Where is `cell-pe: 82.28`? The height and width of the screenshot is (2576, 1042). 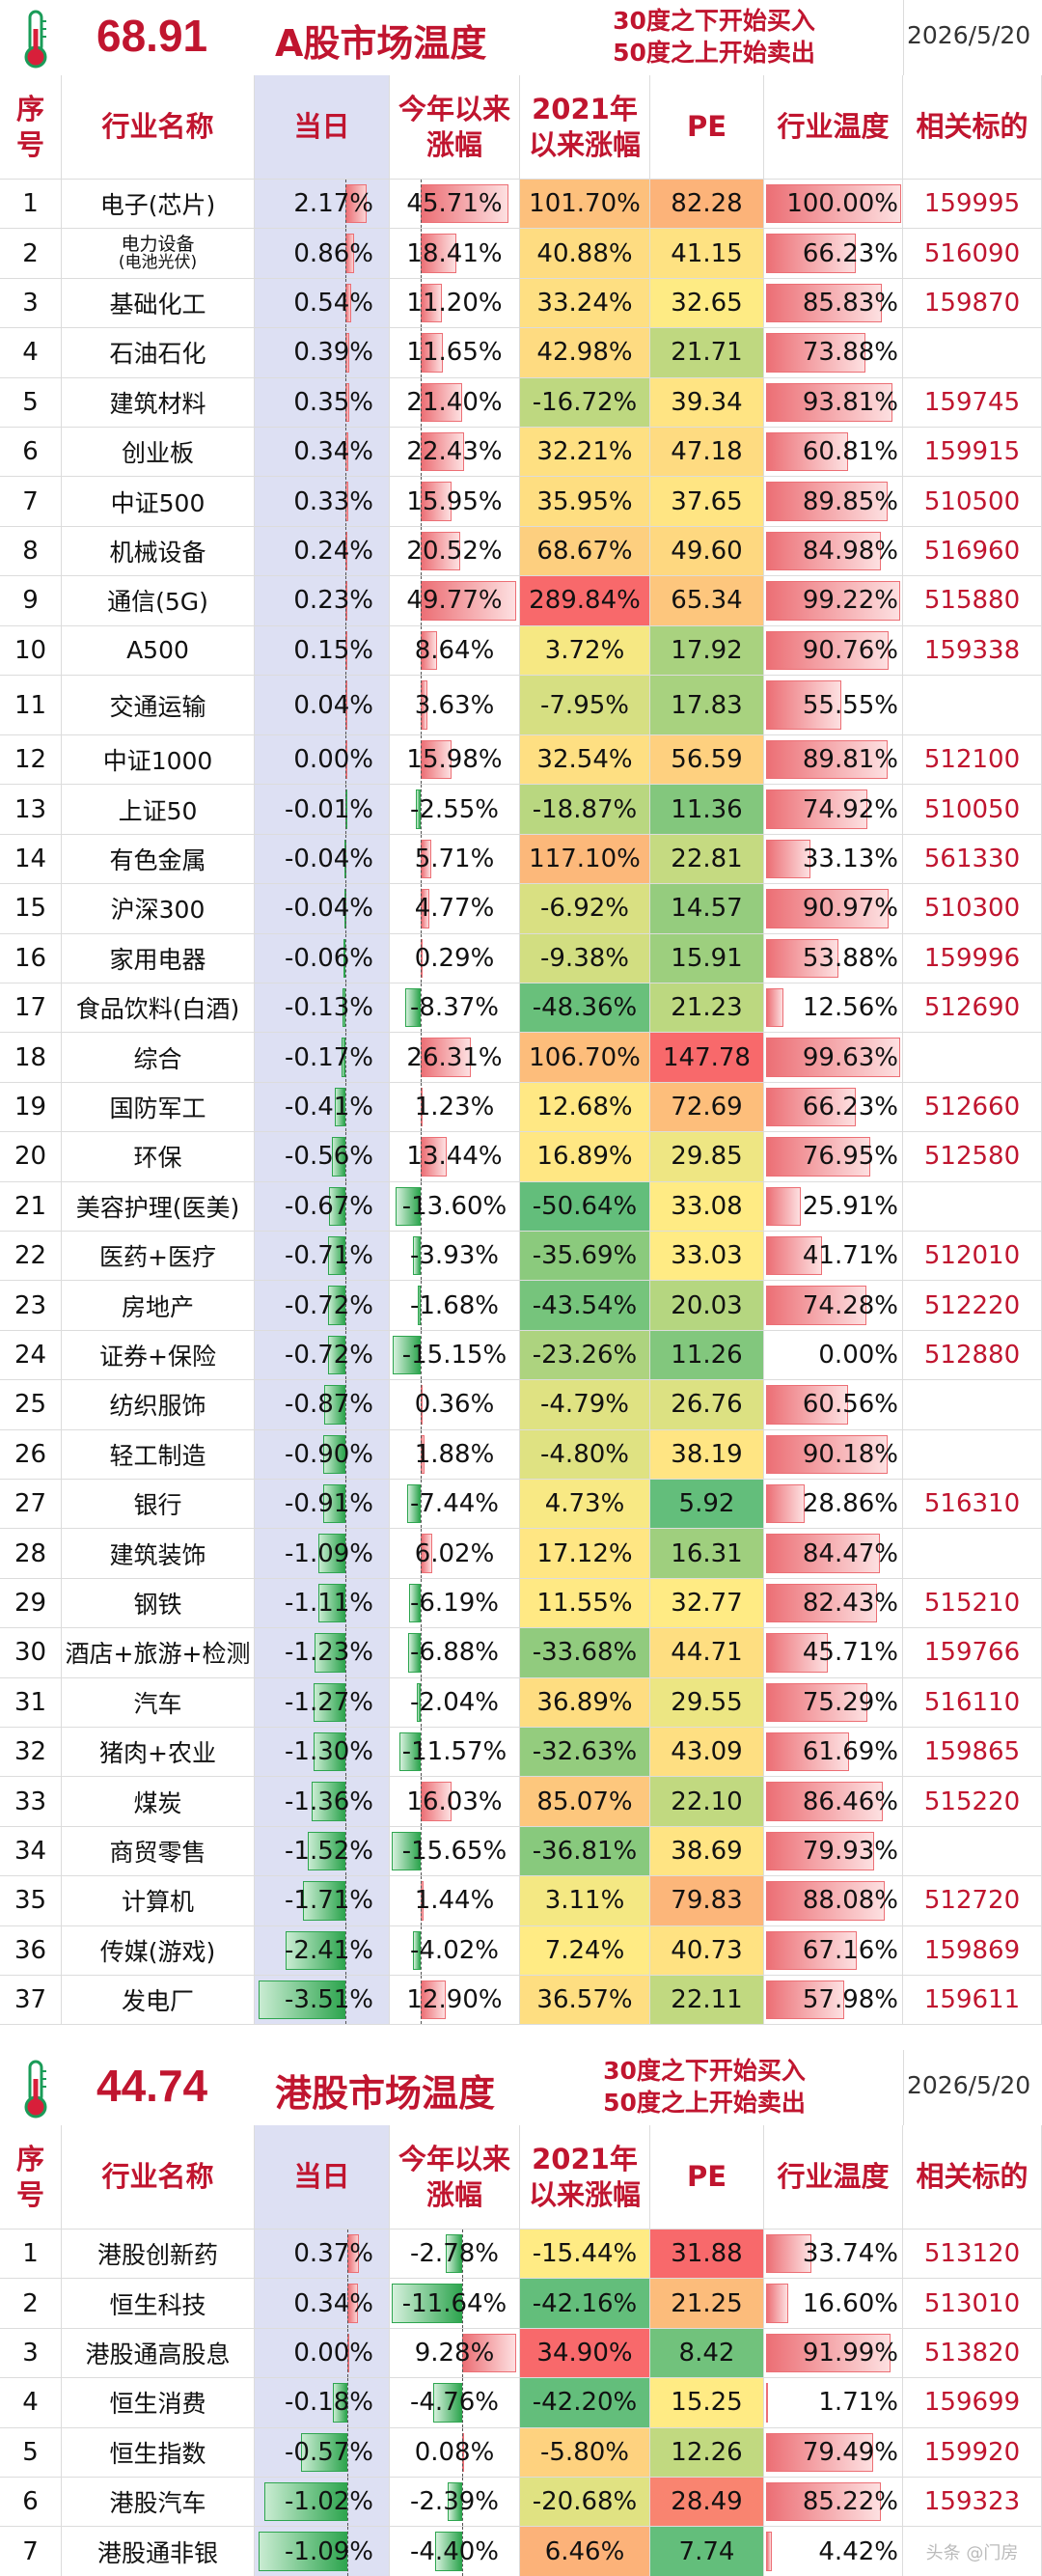 cell-pe: 82.28 is located at coordinates (707, 205).